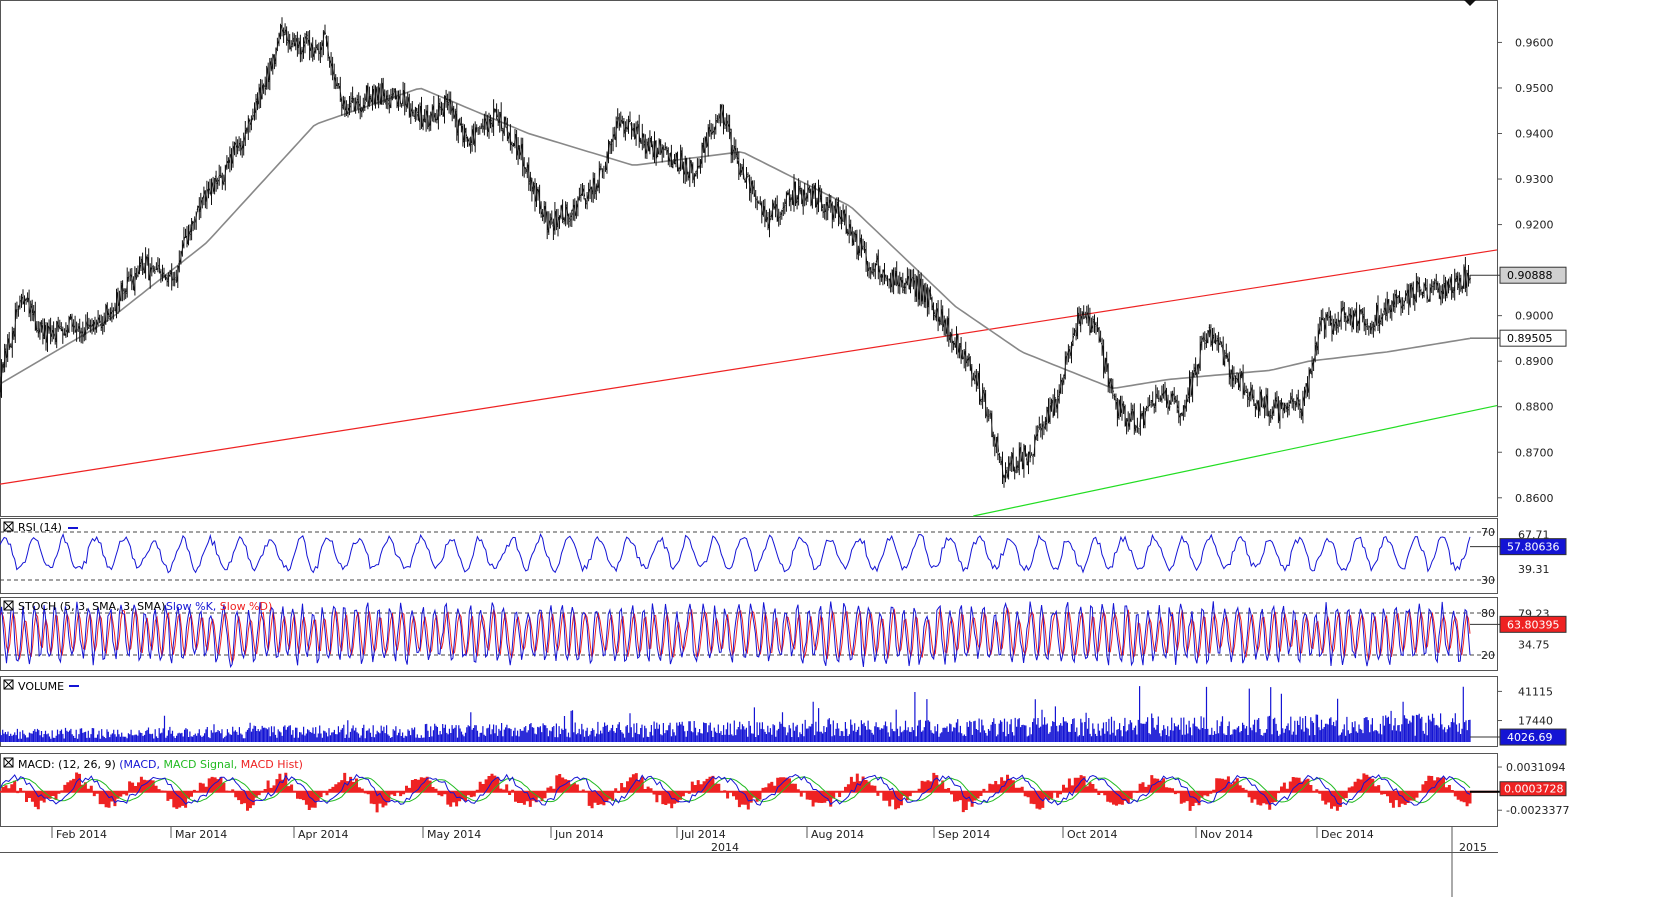 Image resolution: width=1655 pixels, height=897 pixels. Describe the element at coordinates (1534, 569) in the screenshot. I see `rsi-min-label: 39.31` at that location.